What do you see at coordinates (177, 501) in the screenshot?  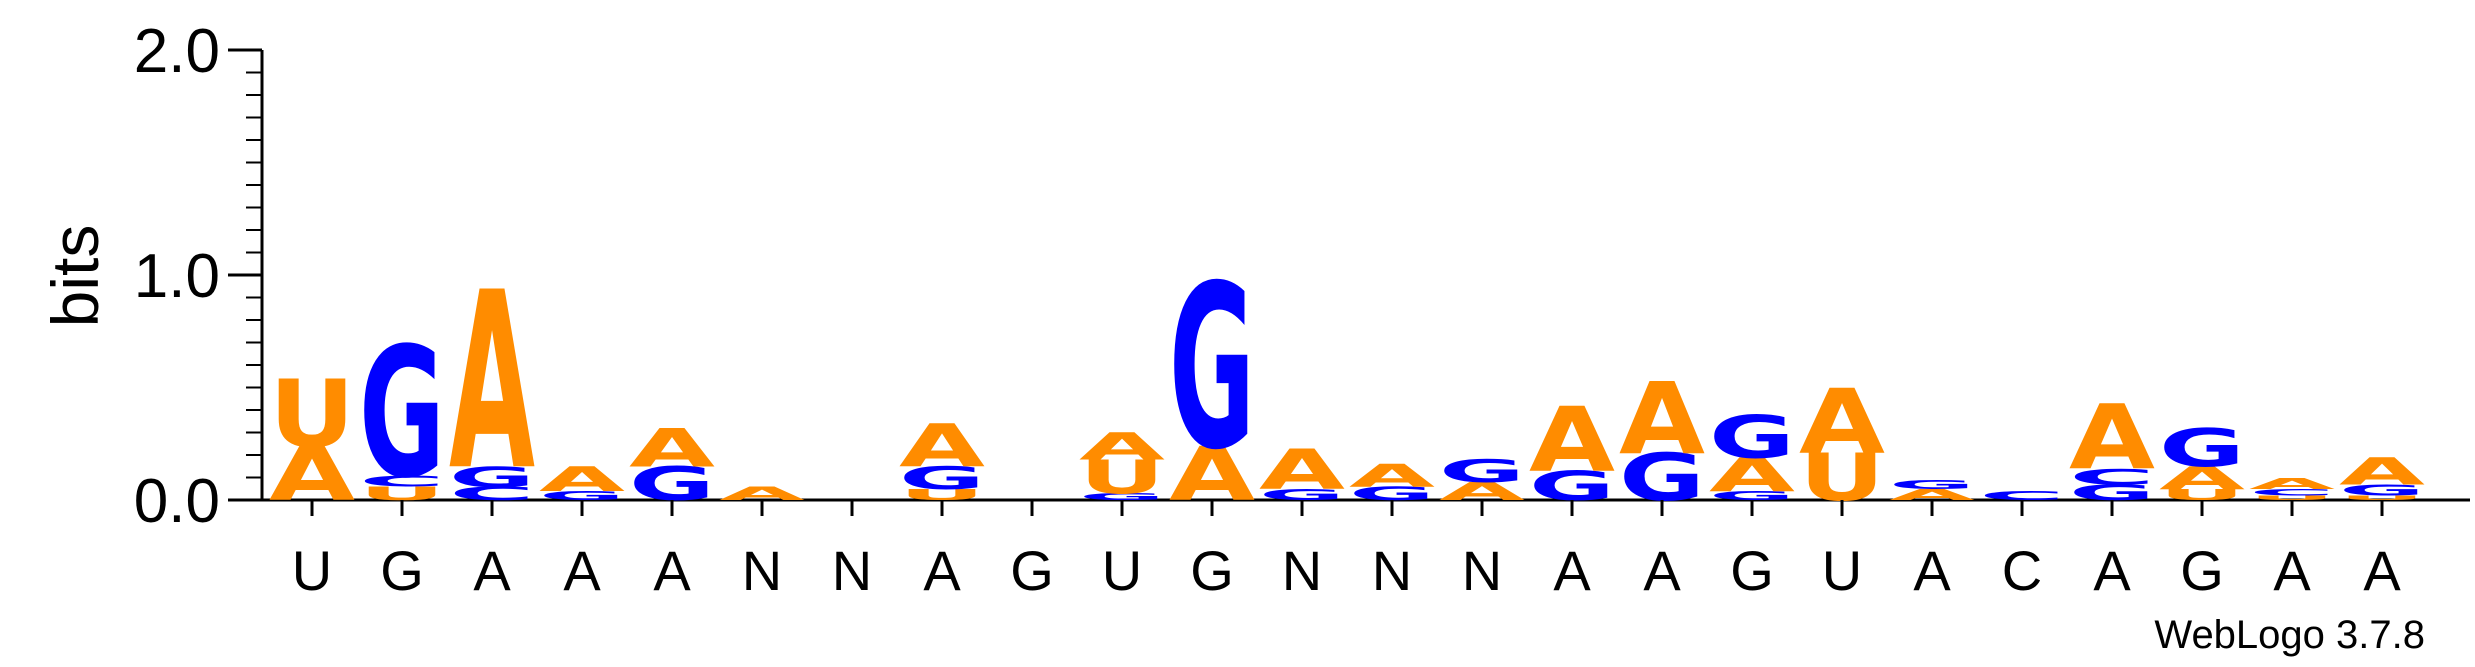 I see `y-tick-label: 0.0` at bounding box center [177, 501].